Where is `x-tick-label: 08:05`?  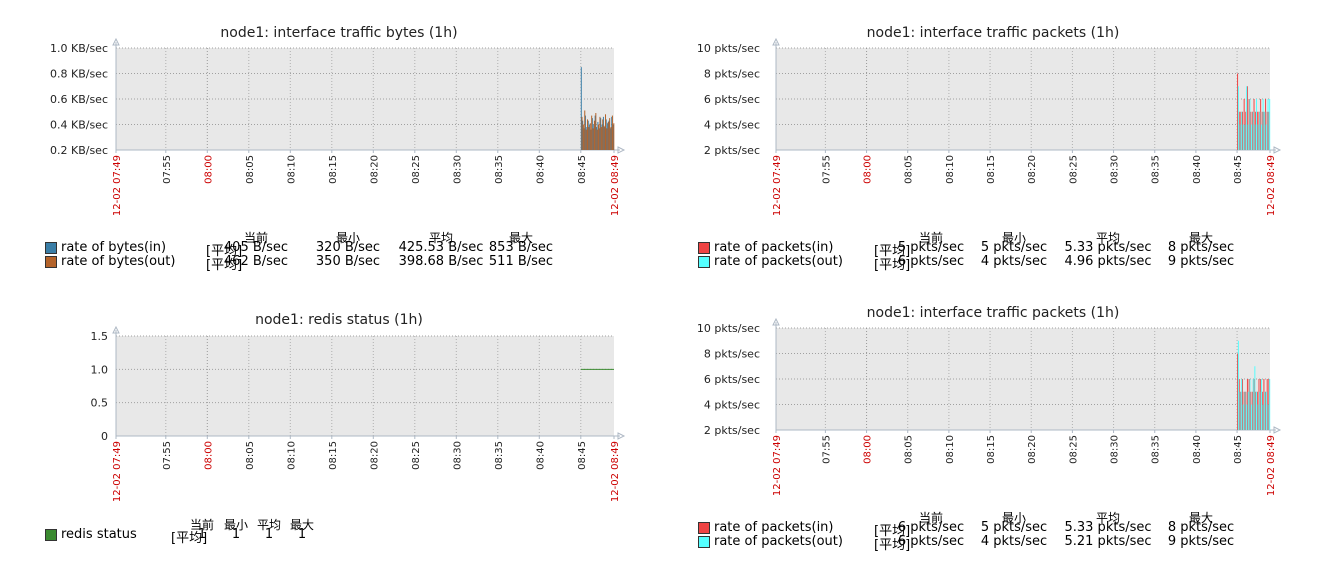
x-tick-label: 08:05 is located at coordinates (250, 455).